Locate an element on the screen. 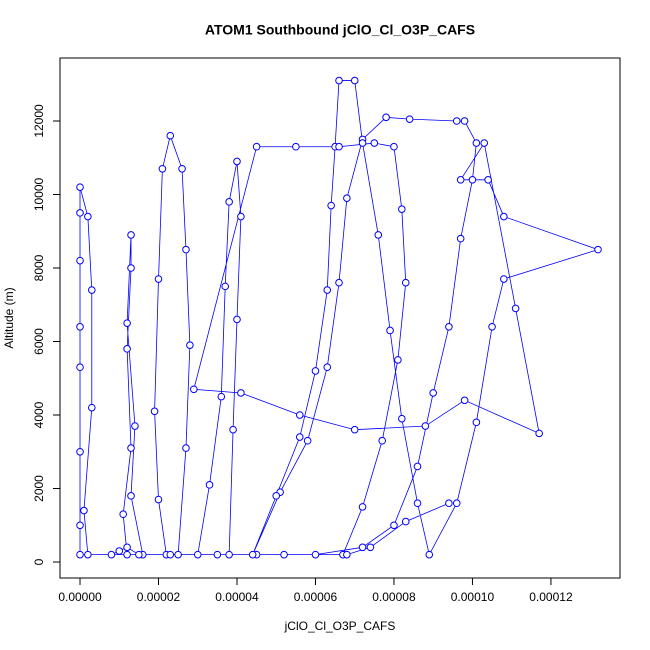 The image size is (650, 650). y-tick-label: 4000 is located at coordinates (39, 414).